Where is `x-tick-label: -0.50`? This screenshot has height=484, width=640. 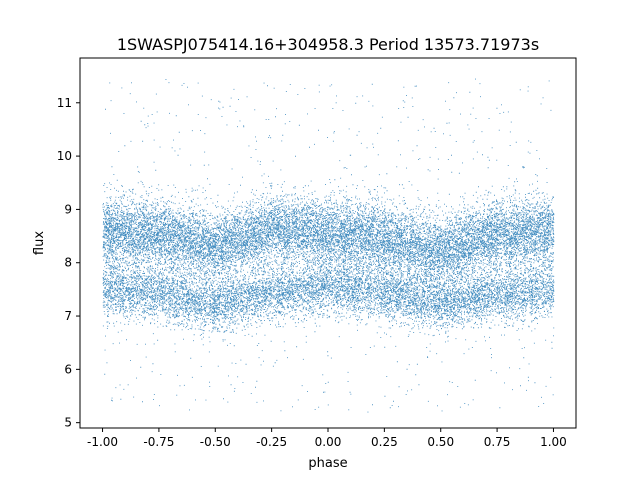
x-tick-label: -0.50 is located at coordinates (215, 442).